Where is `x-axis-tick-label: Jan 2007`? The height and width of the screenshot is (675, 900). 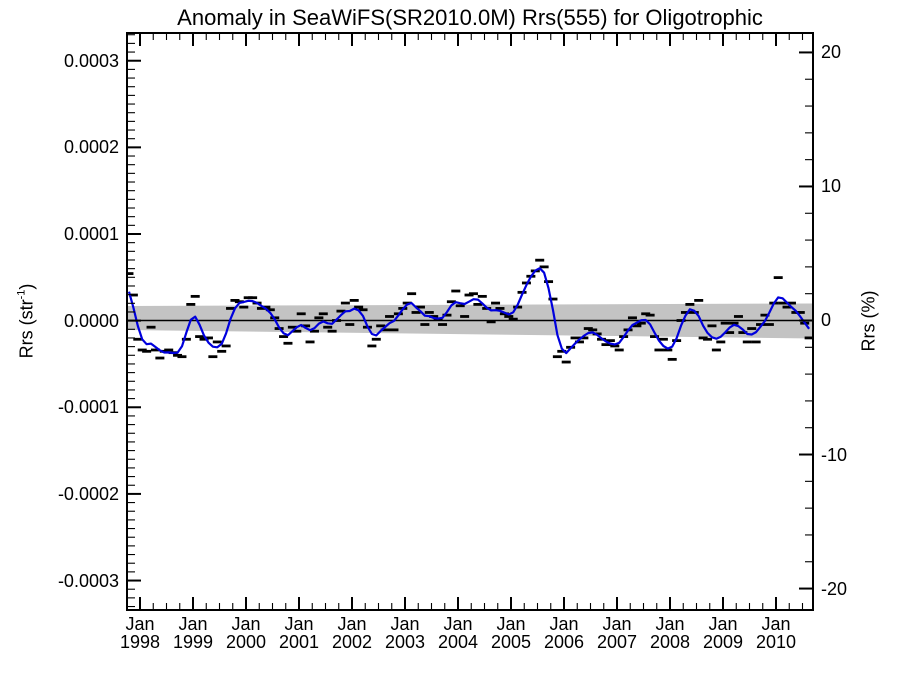 x-axis-tick-label: Jan 2007 is located at coordinates (617, 633).